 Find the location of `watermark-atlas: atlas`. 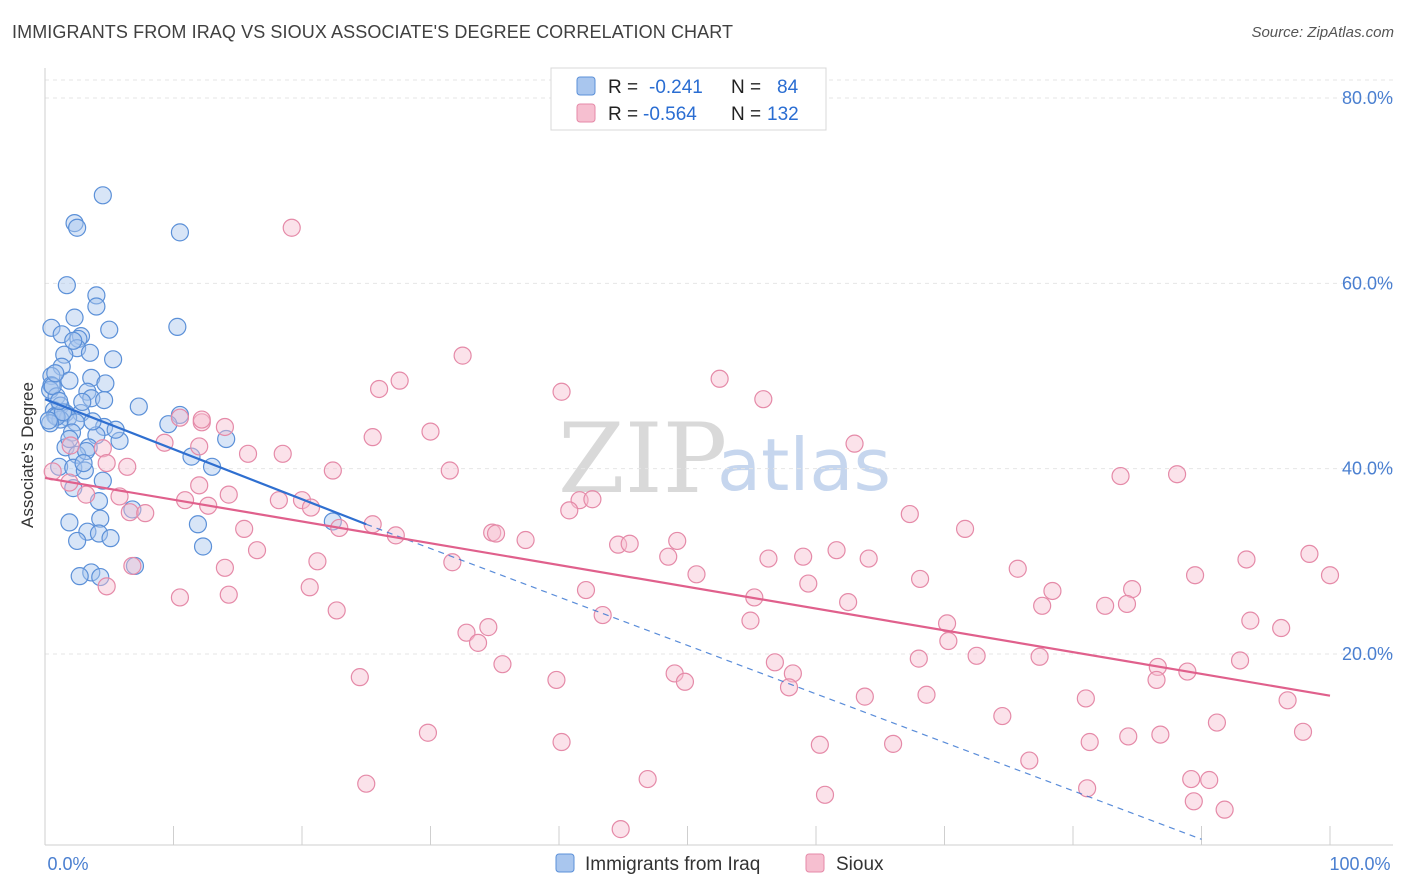

watermark-atlas: atlas is located at coordinates (804, 465).